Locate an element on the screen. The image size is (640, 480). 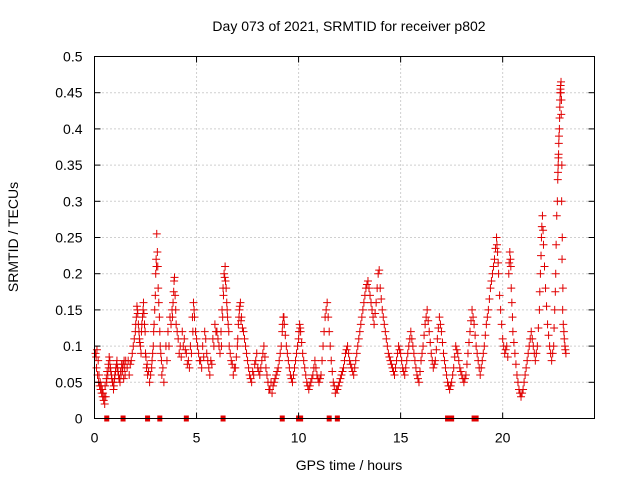
y-tick-label: 0.2 is located at coordinates (73, 274).